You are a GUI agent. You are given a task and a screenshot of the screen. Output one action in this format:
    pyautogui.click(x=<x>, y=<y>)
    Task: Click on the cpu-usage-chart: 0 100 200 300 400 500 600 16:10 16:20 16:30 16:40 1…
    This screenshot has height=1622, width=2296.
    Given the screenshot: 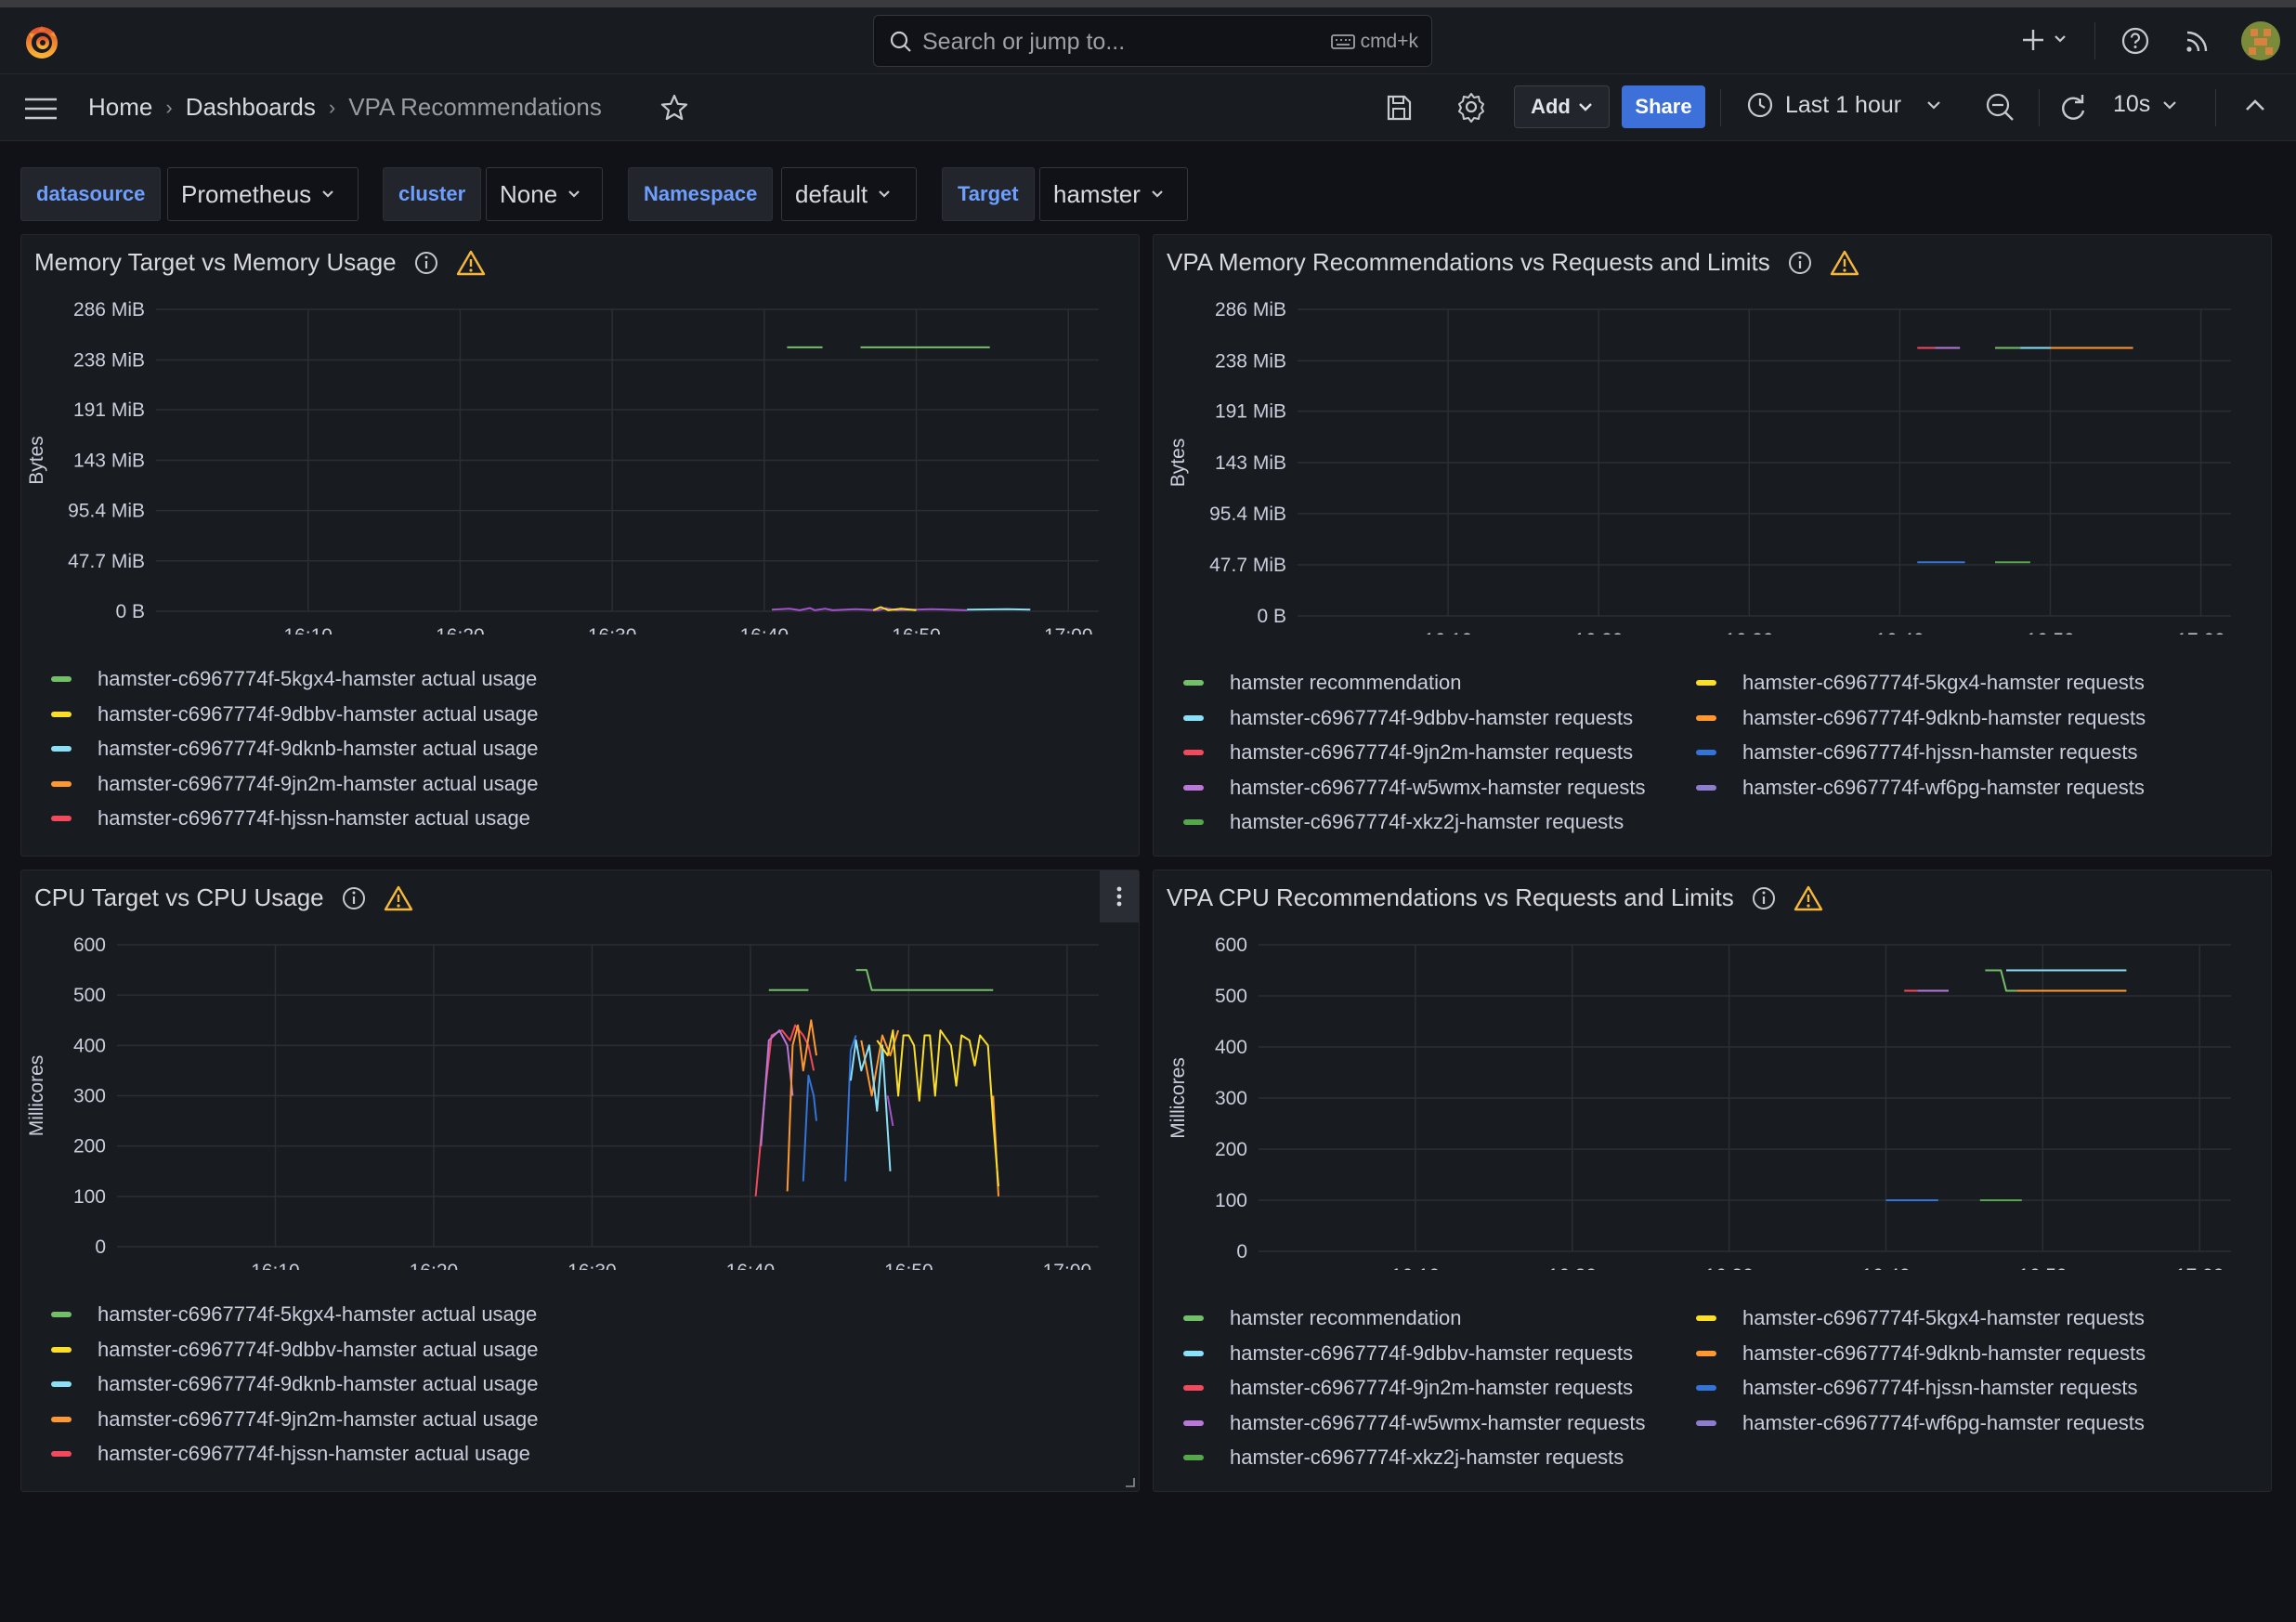 What is the action you would take?
    pyautogui.click(x=581, y=1098)
    